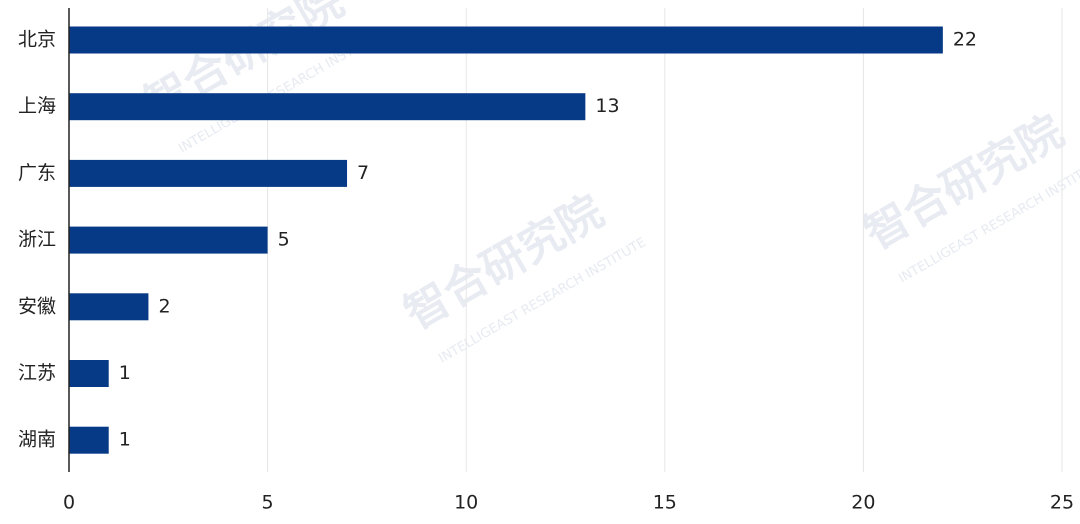 The height and width of the screenshot is (524, 1080). I want to click on x-tick-label: 15, so click(665, 503).